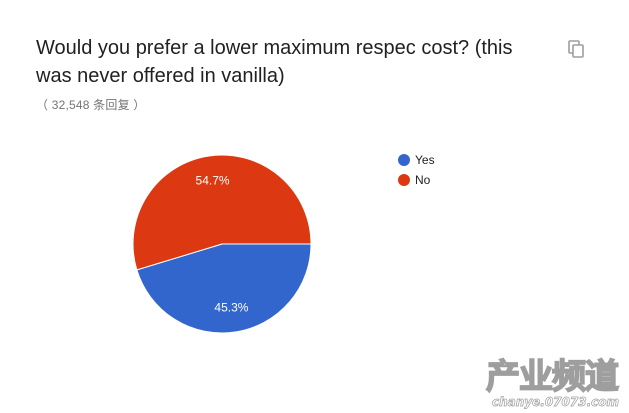  I want to click on pie-slices, so click(222, 244).